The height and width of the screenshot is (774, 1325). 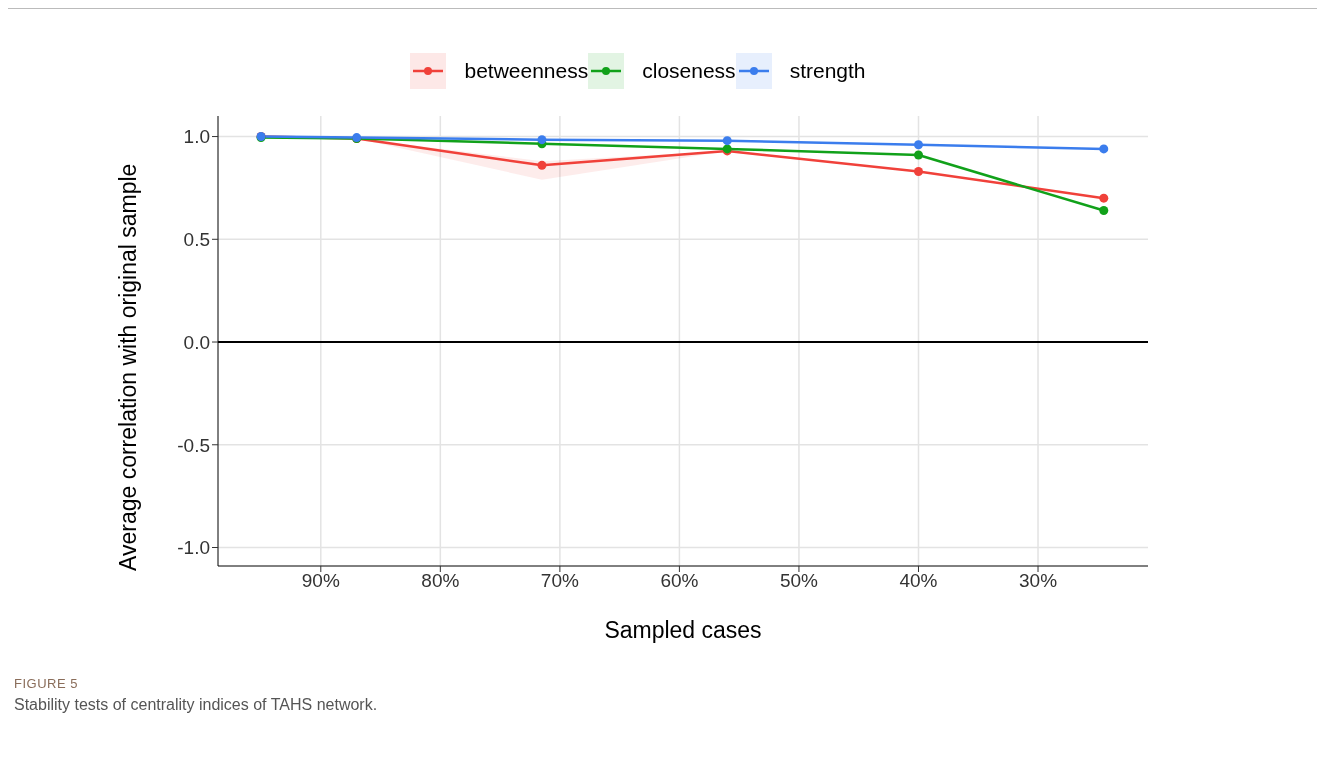 What do you see at coordinates (559, 581) in the screenshot?
I see `x-tick-label: 70%` at bounding box center [559, 581].